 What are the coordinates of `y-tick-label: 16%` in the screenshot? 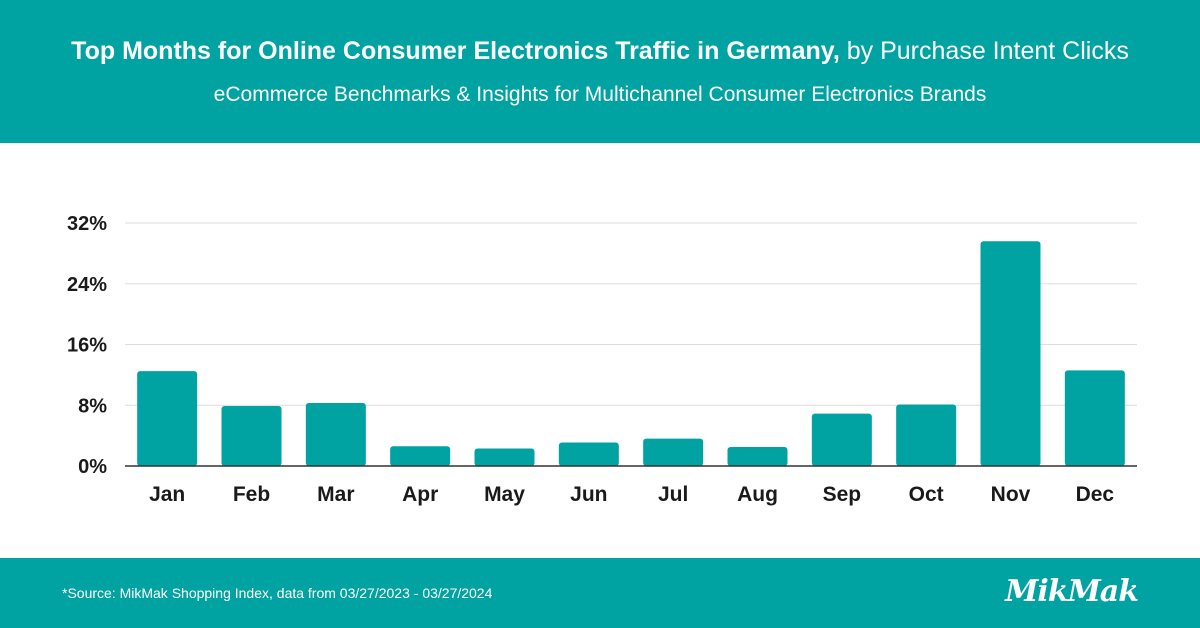 It's located at (87, 346).